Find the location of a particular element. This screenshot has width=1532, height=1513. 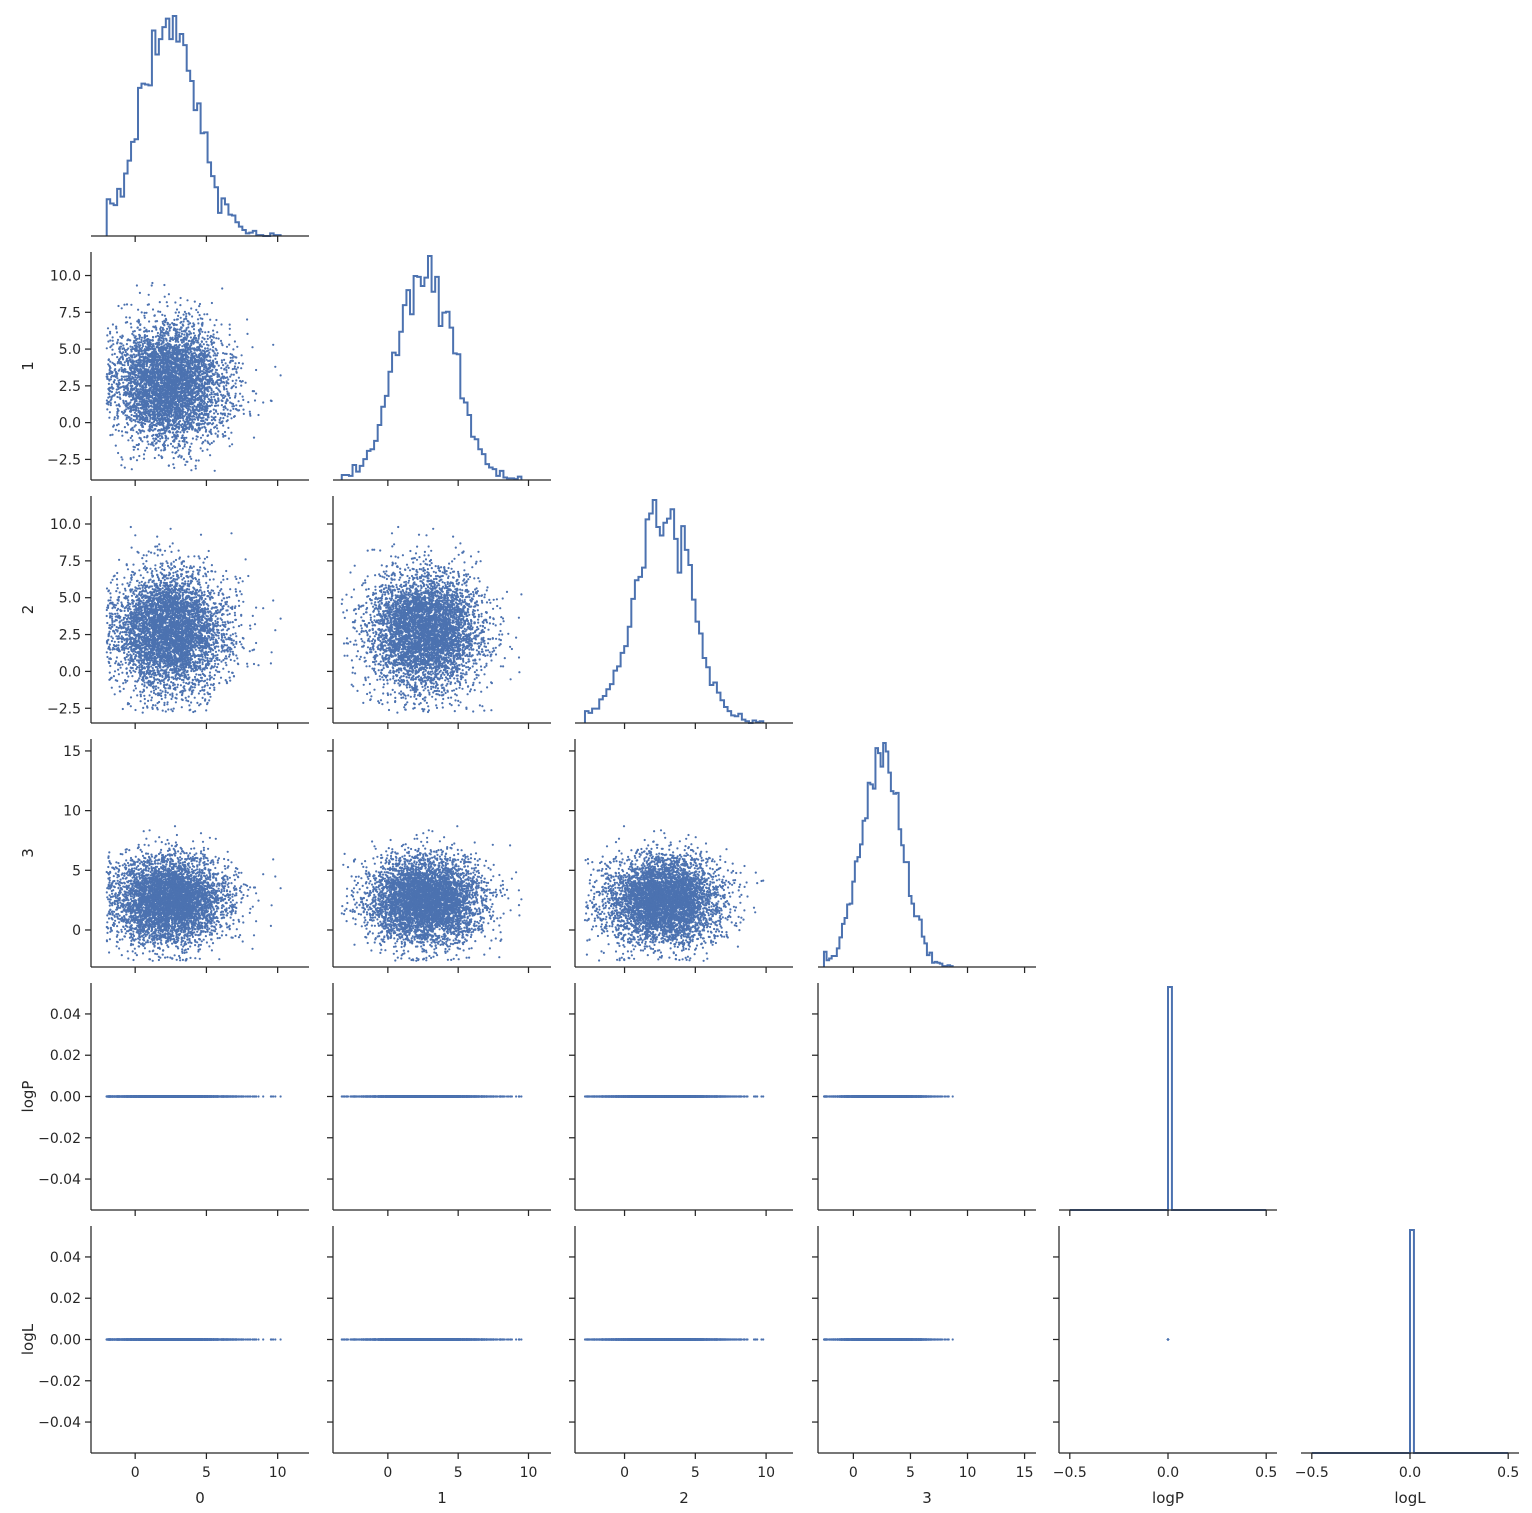

panel-1-0: −2.50.02.55.07.510.0 is located at coordinates (178, 369).